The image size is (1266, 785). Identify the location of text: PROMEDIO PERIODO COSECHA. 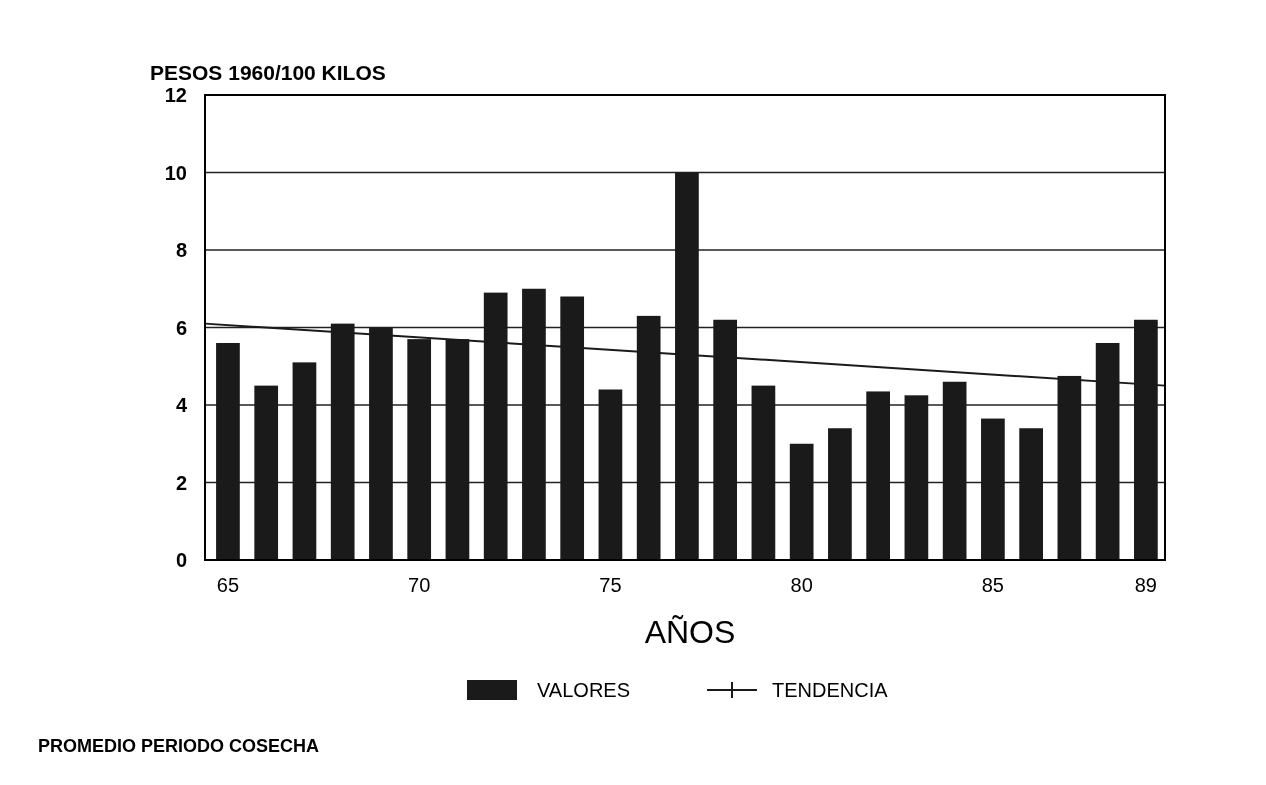
(179, 746).